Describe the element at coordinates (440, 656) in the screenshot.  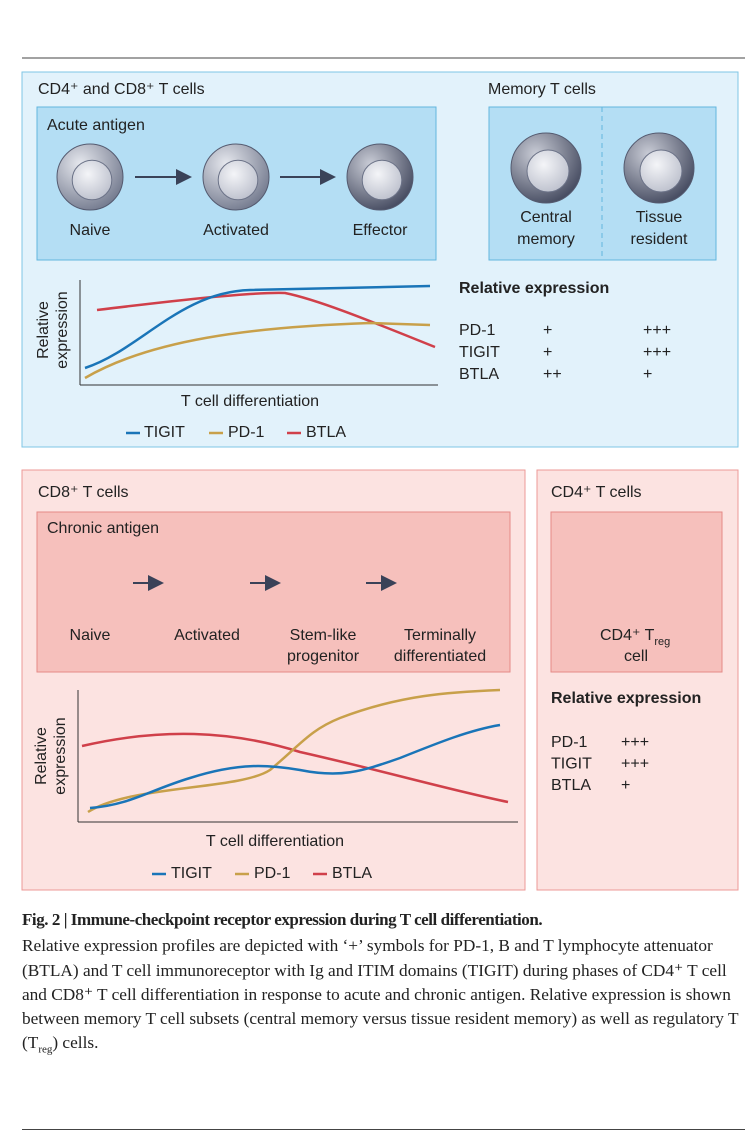
I see `cell-label: differentiated` at that location.